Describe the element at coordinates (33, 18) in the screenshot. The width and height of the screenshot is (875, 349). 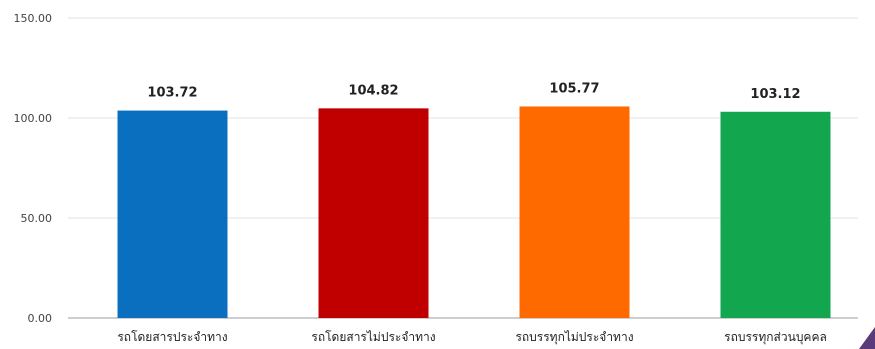
I see `y-tick-label: 150.00` at that location.